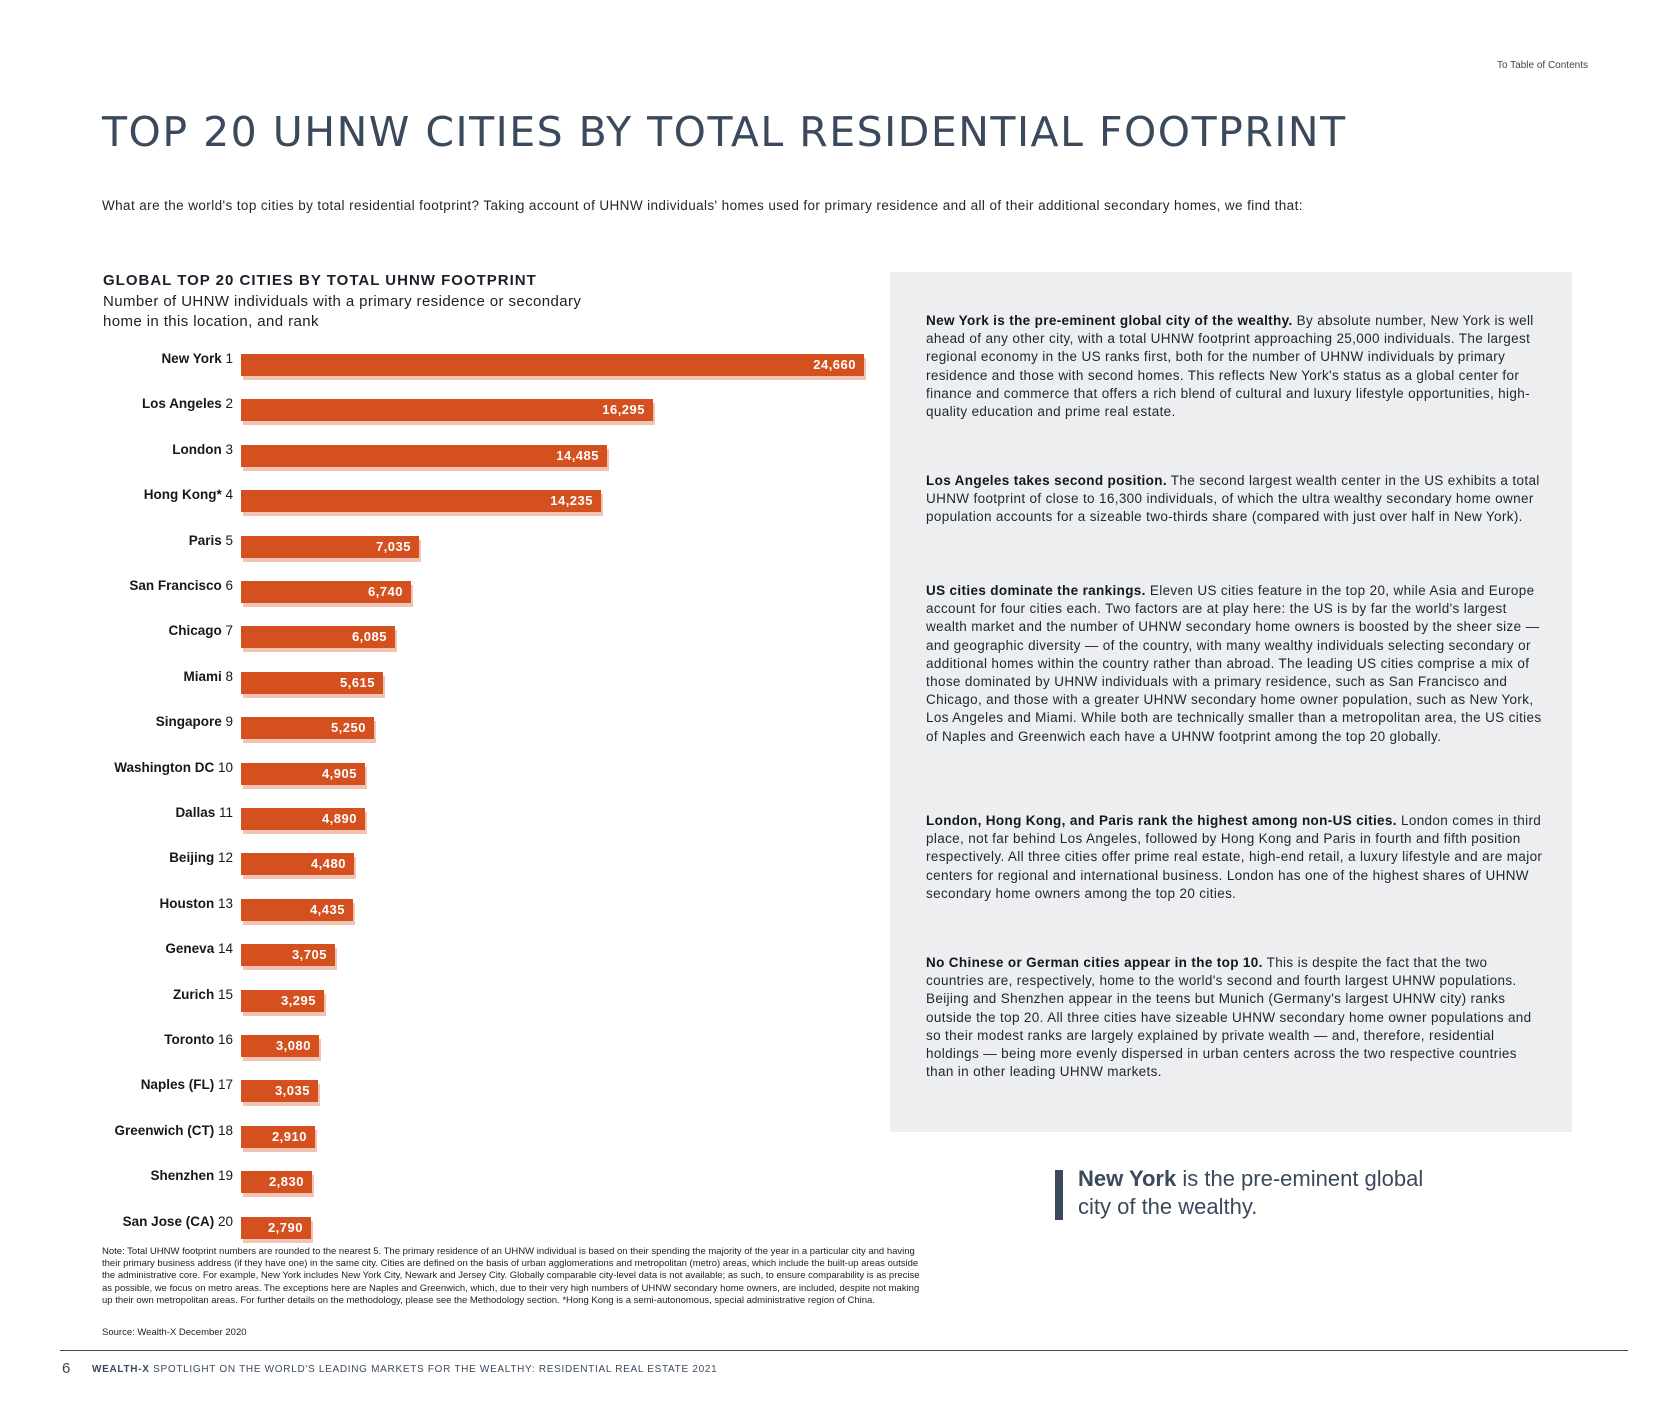 The width and height of the screenshot is (1680, 1403). What do you see at coordinates (348, 728) in the screenshot?
I see `bar-value-label: 5,250` at bounding box center [348, 728].